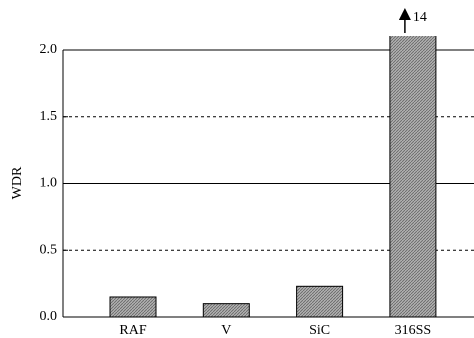 This screenshot has height=338, width=474. What do you see at coordinates (49, 116) in the screenshot?
I see `y-tick-label: 1.5` at bounding box center [49, 116].